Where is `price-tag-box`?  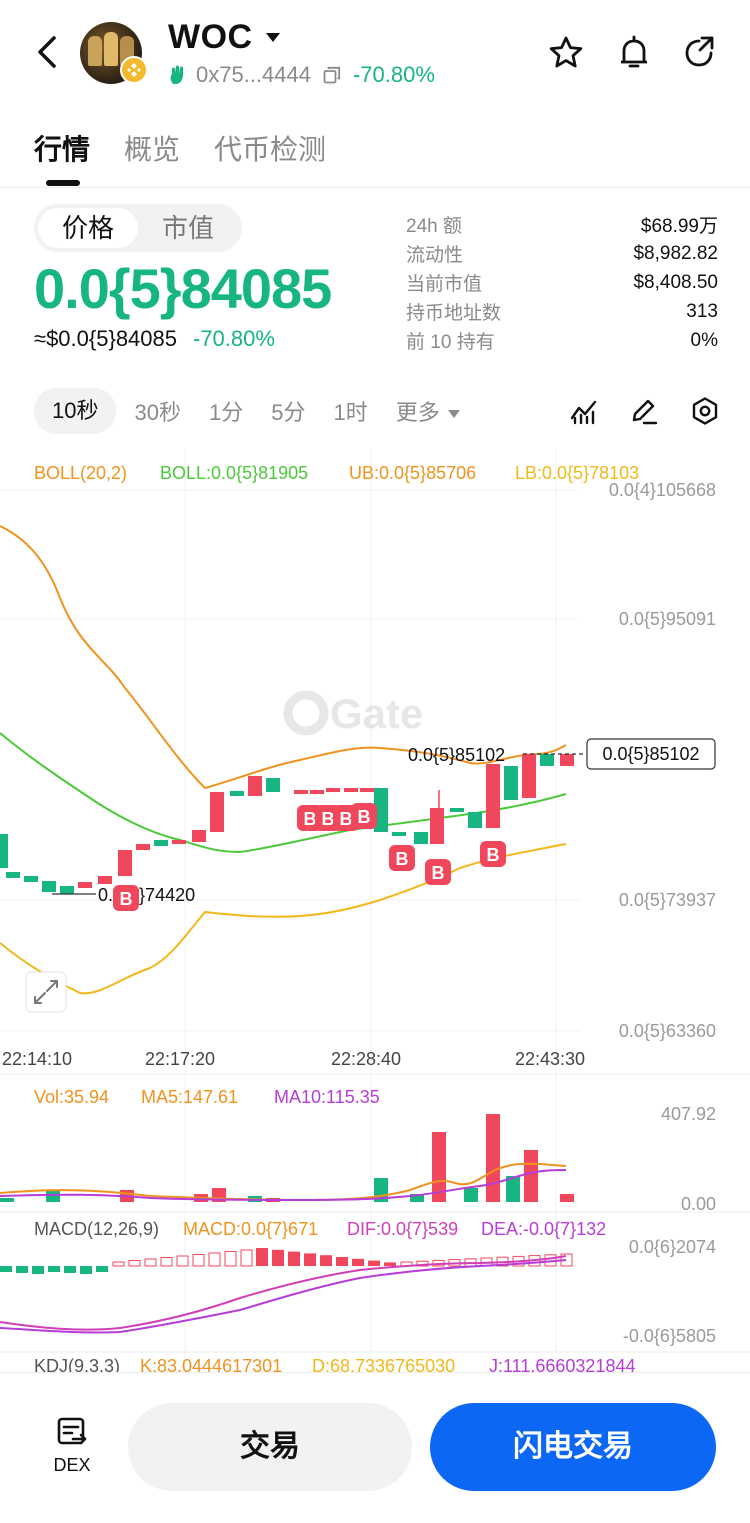
price-tag-box is located at coordinates (651, 754).